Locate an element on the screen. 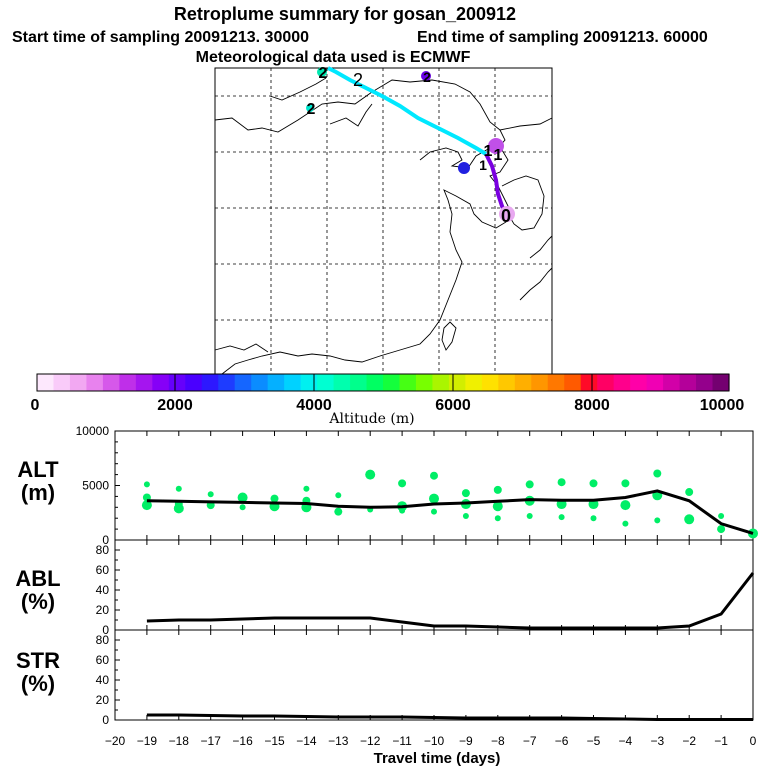 This screenshot has height=768, width=768. colorbar-tick-label: 6000 is located at coordinates (453, 405).